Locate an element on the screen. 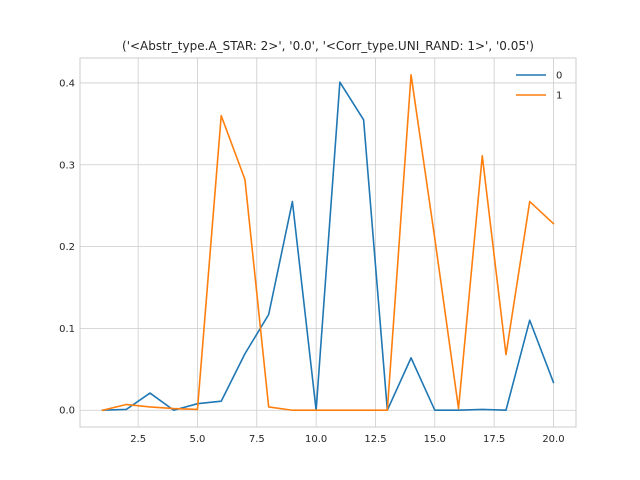 Image resolution: width=640 pixels, height=480 pixels. y-tick-label: 0.3 is located at coordinates (67, 165).